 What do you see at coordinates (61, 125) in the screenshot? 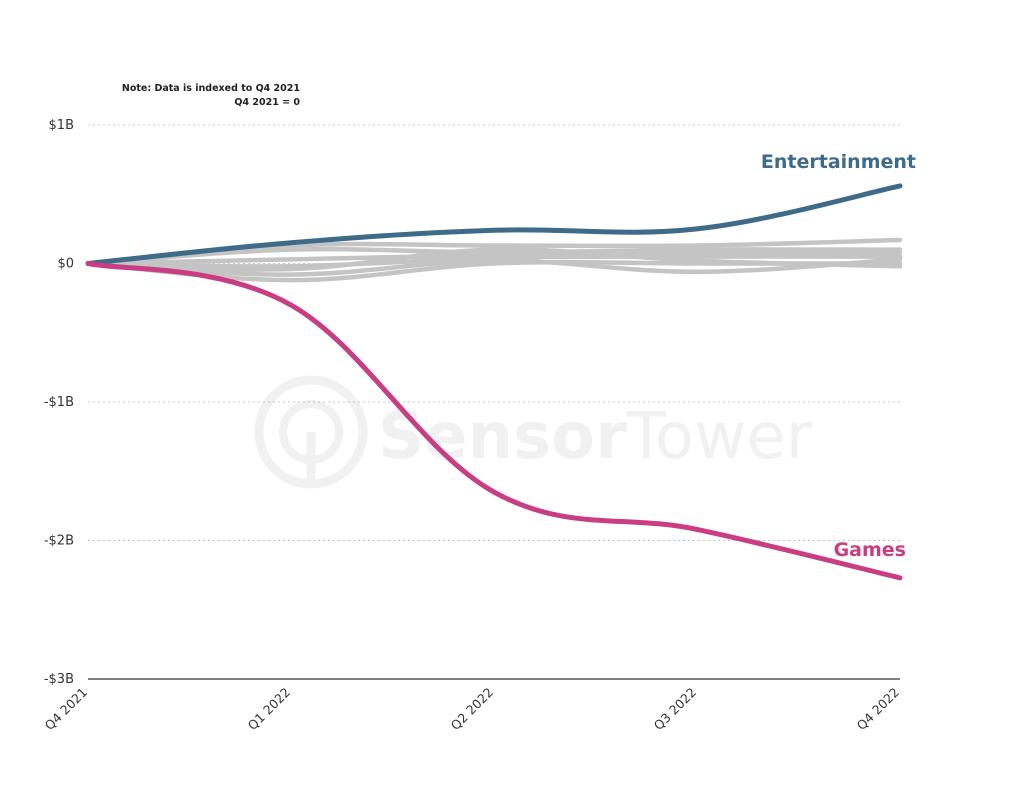
I see `y-tick-label: $1B` at bounding box center [61, 125].